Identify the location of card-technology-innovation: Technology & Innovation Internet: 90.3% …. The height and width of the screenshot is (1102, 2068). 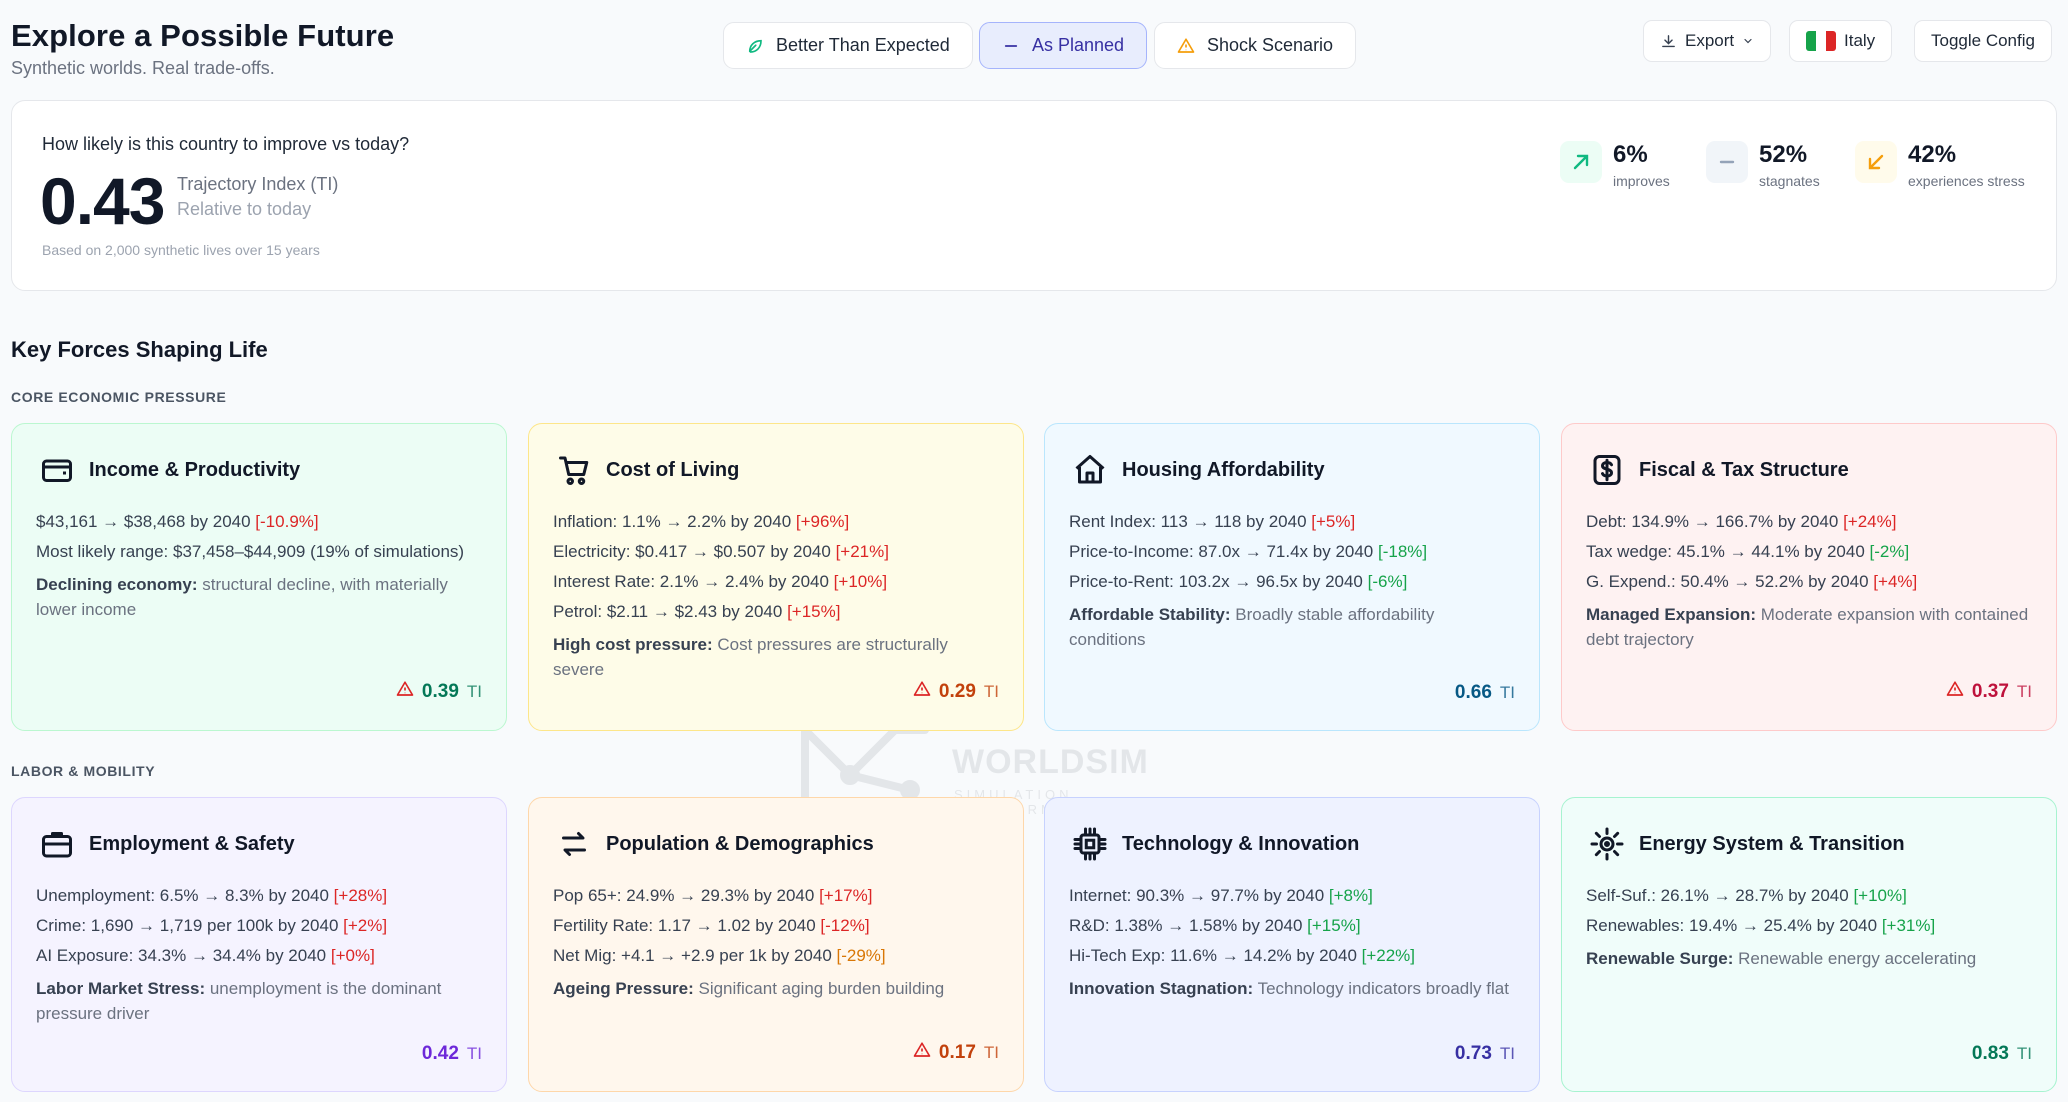
(1292, 944).